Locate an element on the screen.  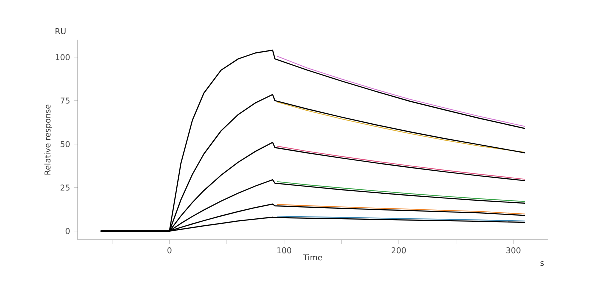
y-tick-label: 50 is located at coordinates (65, 144).